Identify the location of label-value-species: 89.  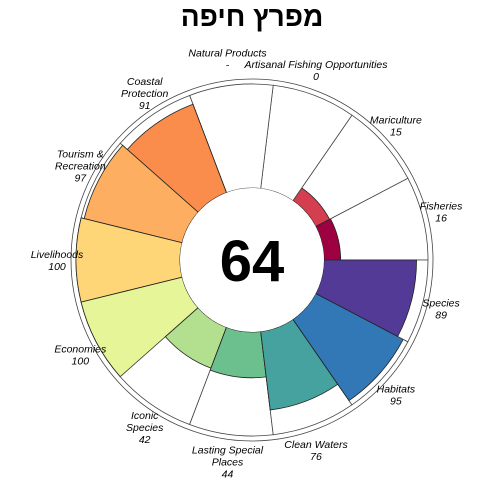
(441, 316).